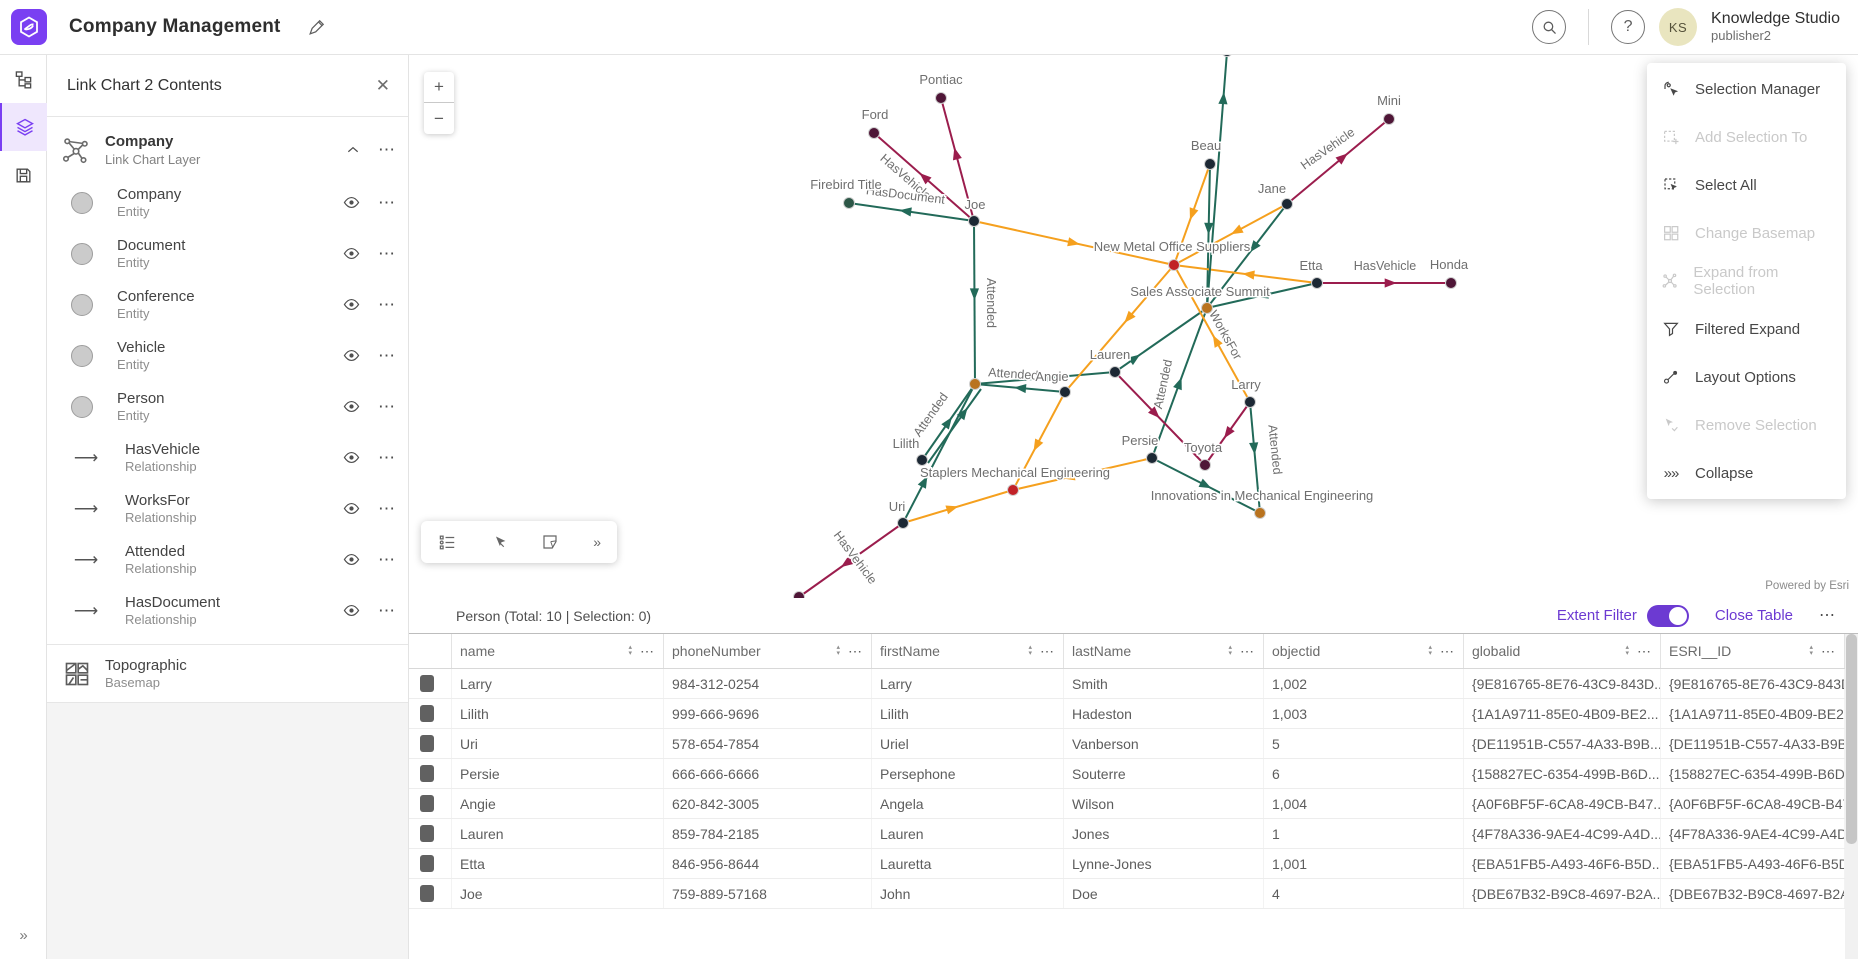 The height and width of the screenshot is (959, 1858). I want to click on close-panel-icon: ✕, so click(382, 85).